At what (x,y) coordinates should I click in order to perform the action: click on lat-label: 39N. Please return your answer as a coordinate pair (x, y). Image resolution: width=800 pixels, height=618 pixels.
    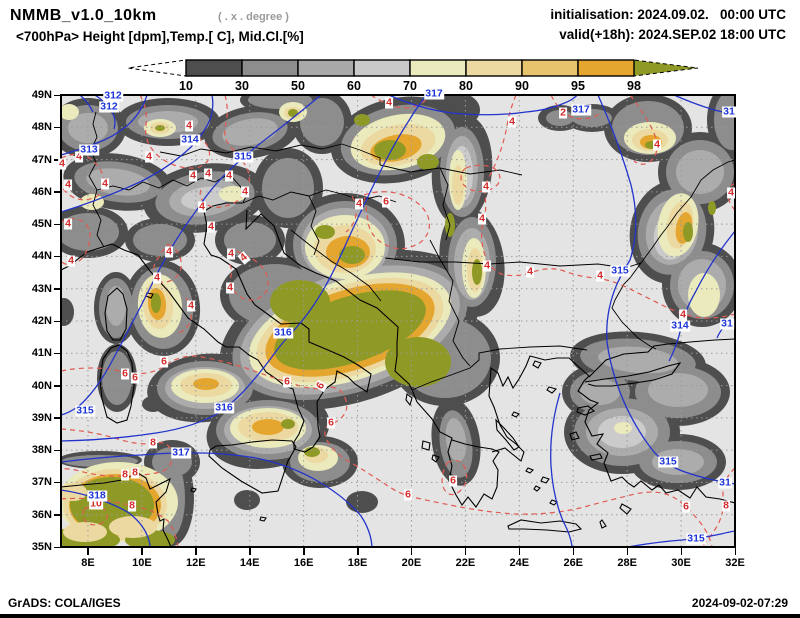
    Looking at the image, I should click on (41, 417).